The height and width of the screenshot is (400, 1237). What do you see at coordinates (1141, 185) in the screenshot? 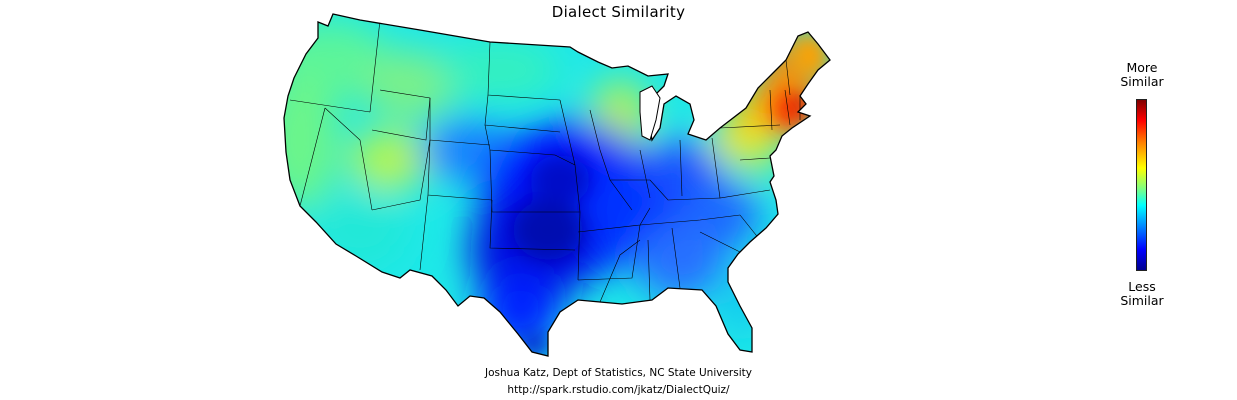
I see `legend-colorbar` at bounding box center [1141, 185].